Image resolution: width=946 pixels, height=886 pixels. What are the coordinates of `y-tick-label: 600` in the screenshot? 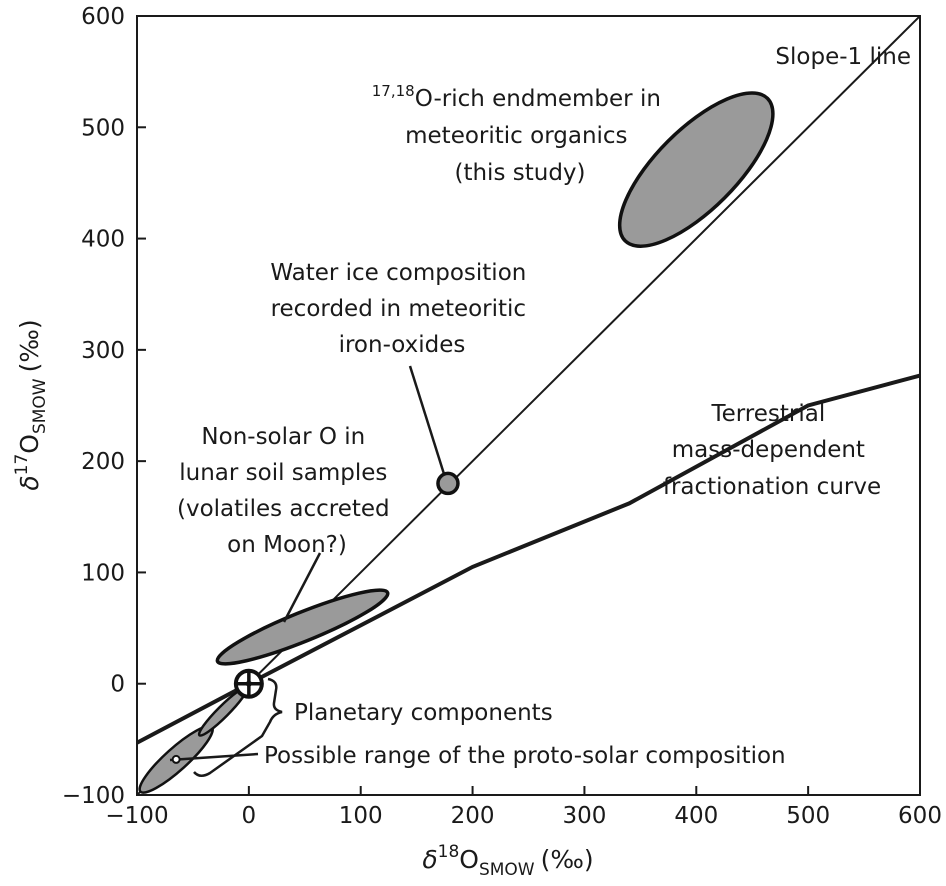 It's located at (103, 17).